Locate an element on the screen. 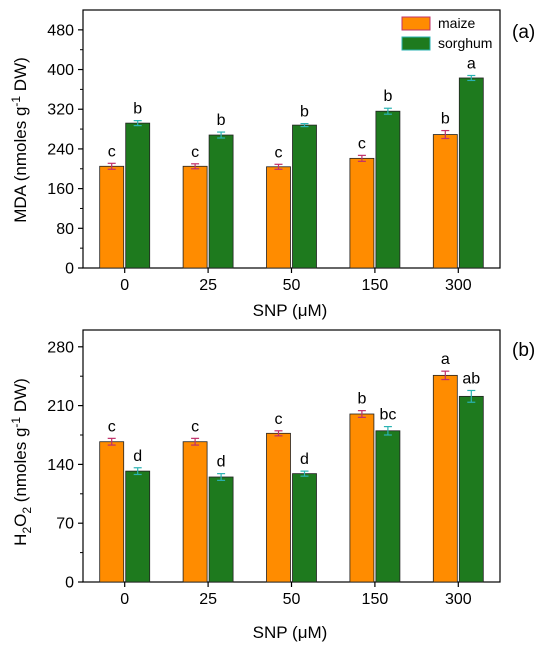 The image size is (550, 648). panel-a-sig-letter-sorghum-300: a is located at coordinates (471, 63).